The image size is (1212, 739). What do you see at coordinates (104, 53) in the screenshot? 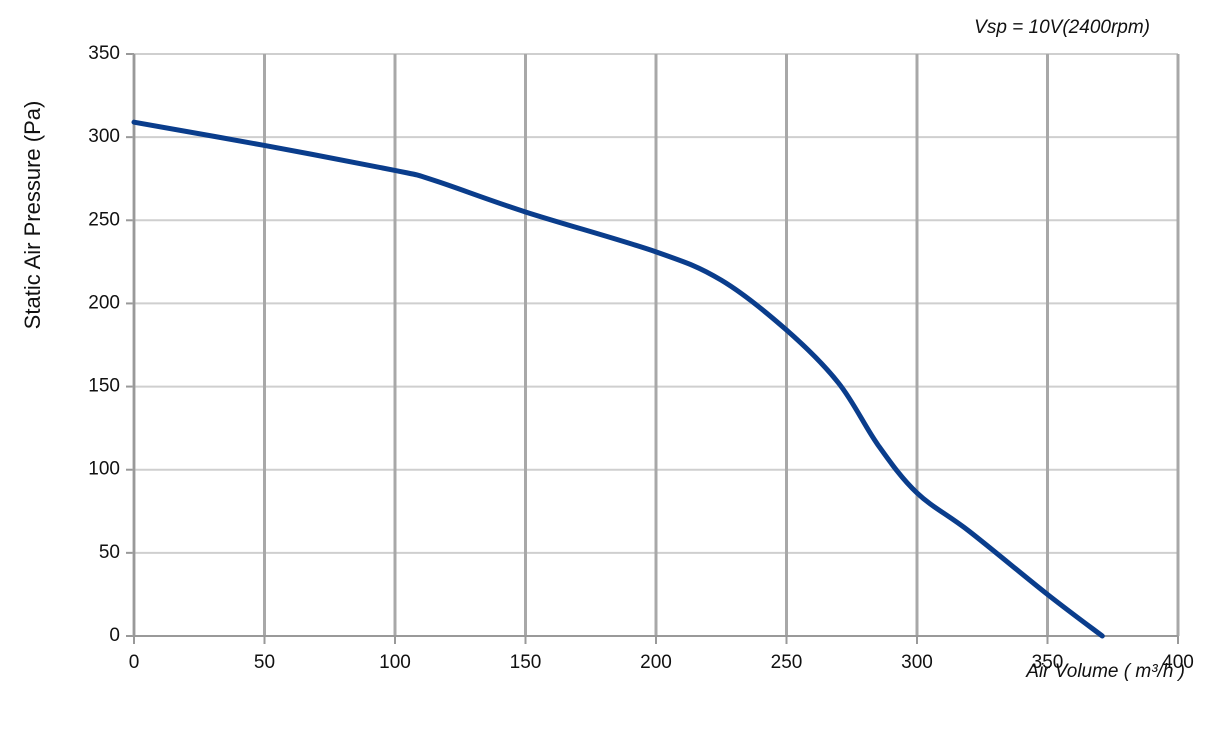
I see `y-tick-label: 350` at bounding box center [104, 53].